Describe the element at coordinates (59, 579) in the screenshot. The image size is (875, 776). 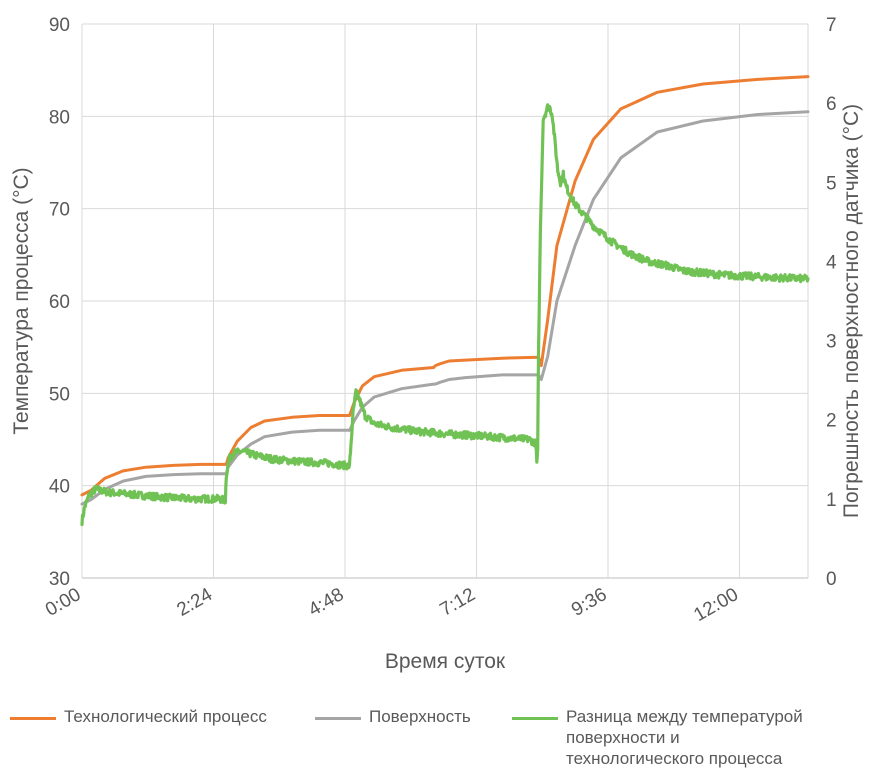
I see `y-left-tick-label: 30` at that location.